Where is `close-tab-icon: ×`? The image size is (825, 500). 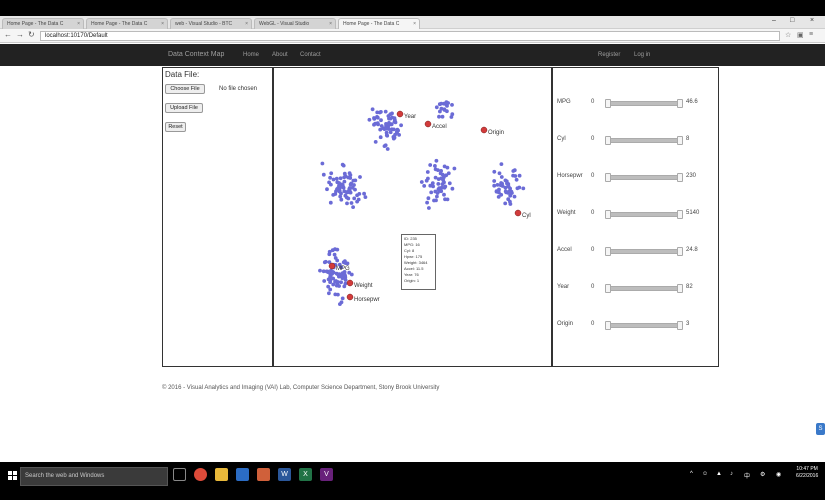
close-tab-icon: × is located at coordinates (330, 24).